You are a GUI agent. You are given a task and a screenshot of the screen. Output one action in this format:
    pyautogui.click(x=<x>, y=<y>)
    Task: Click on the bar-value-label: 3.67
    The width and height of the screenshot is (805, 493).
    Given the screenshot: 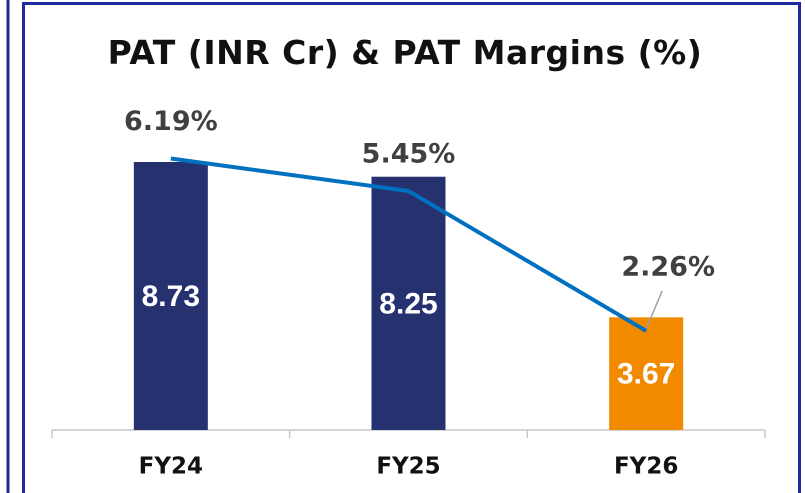 What is the action you would take?
    pyautogui.click(x=646, y=374)
    